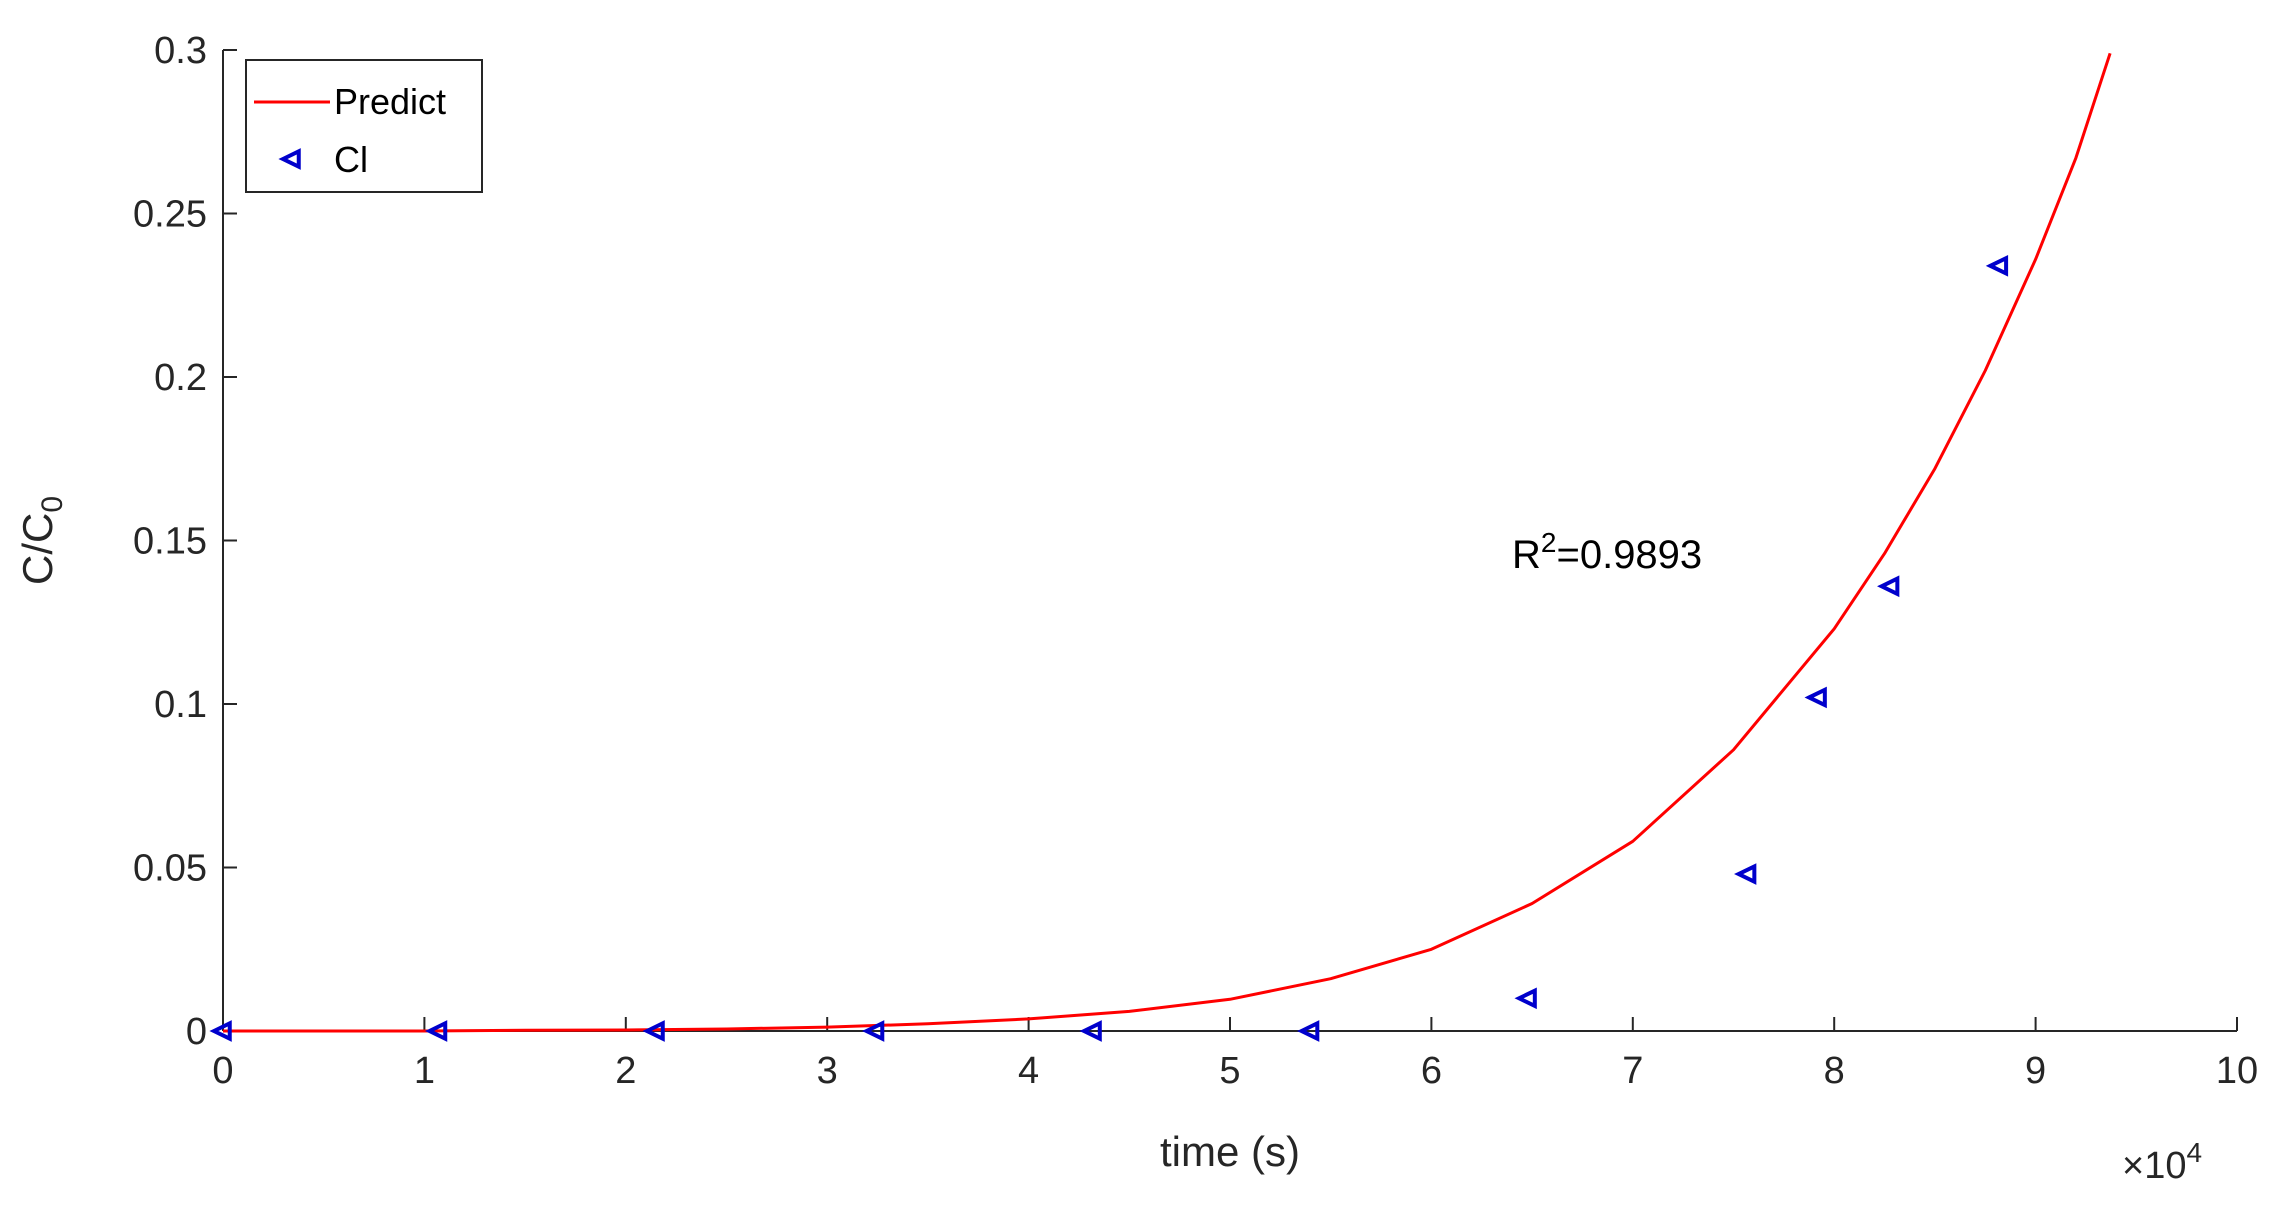  I want to click on r-squared-annotation: R2=0.9893, so click(1607, 552).